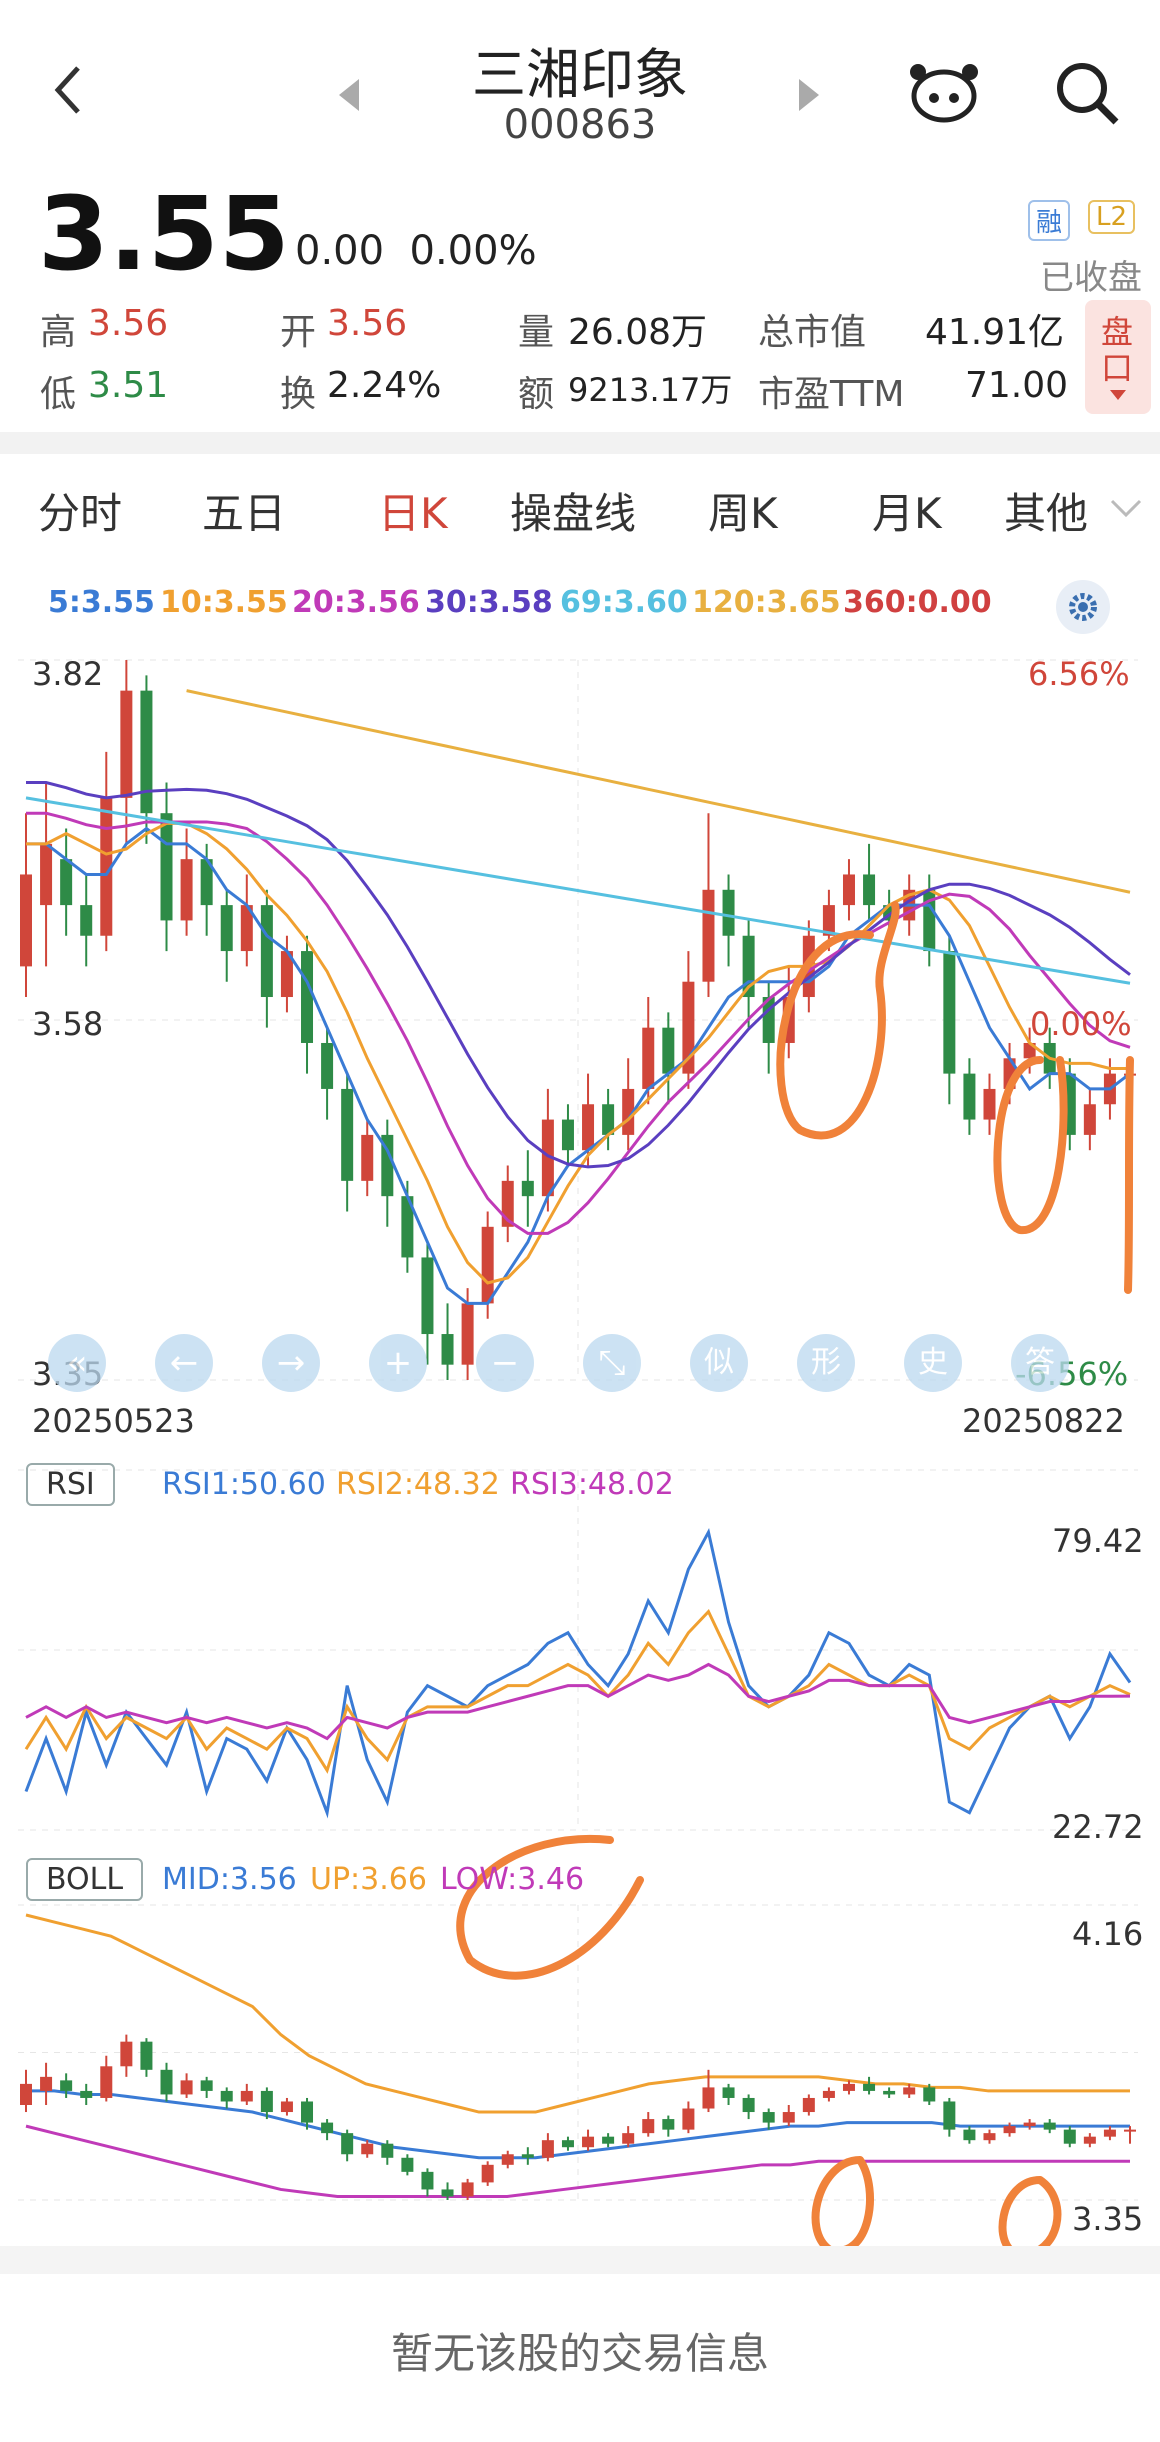 The height and width of the screenshot is (2442, 1160). I want to click on date-end: 20250822, so click(1043, 1421).